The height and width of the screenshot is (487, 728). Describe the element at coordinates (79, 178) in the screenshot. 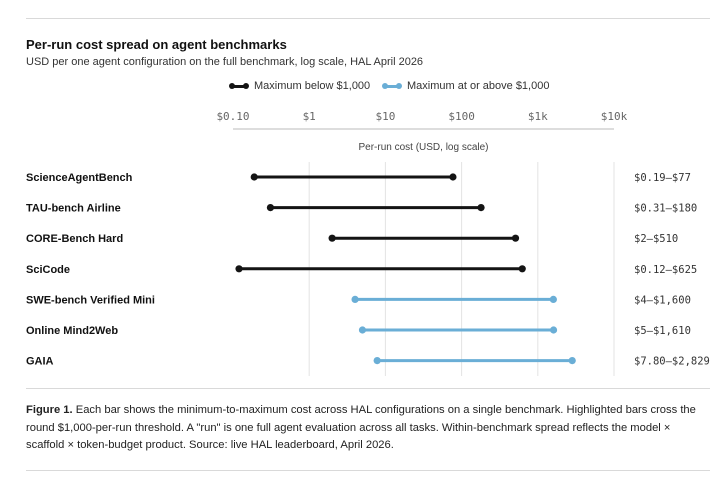

I see `benchmark-label: ScienceAgentBench` at that location.